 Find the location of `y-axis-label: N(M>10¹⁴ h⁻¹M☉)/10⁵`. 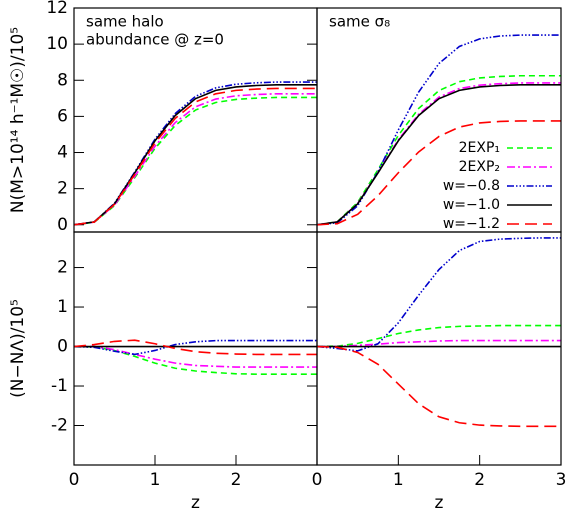

y-axis-label: N(M>10¹⁴ h⁻¹M☉)/10⁵ is located at coordinates (18, 120).